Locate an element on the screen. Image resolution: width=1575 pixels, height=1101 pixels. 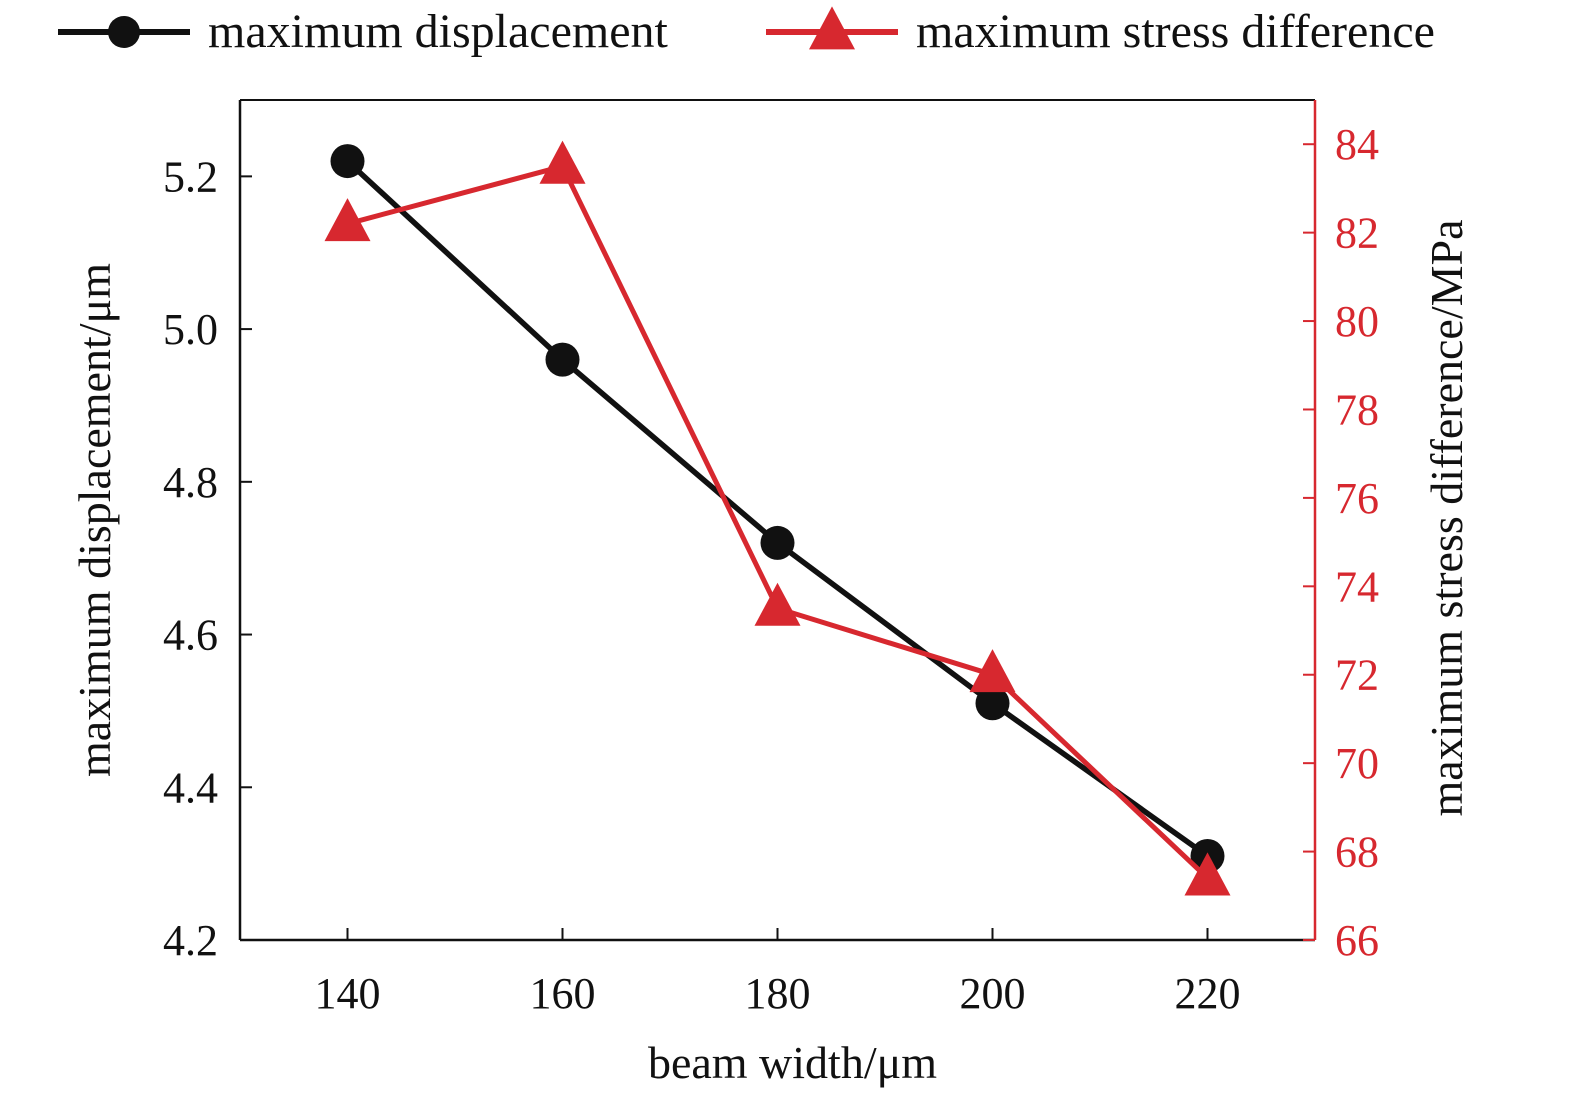
legend-label-stress-difference: maximum stress difference is located at coordinates (1175, 31).